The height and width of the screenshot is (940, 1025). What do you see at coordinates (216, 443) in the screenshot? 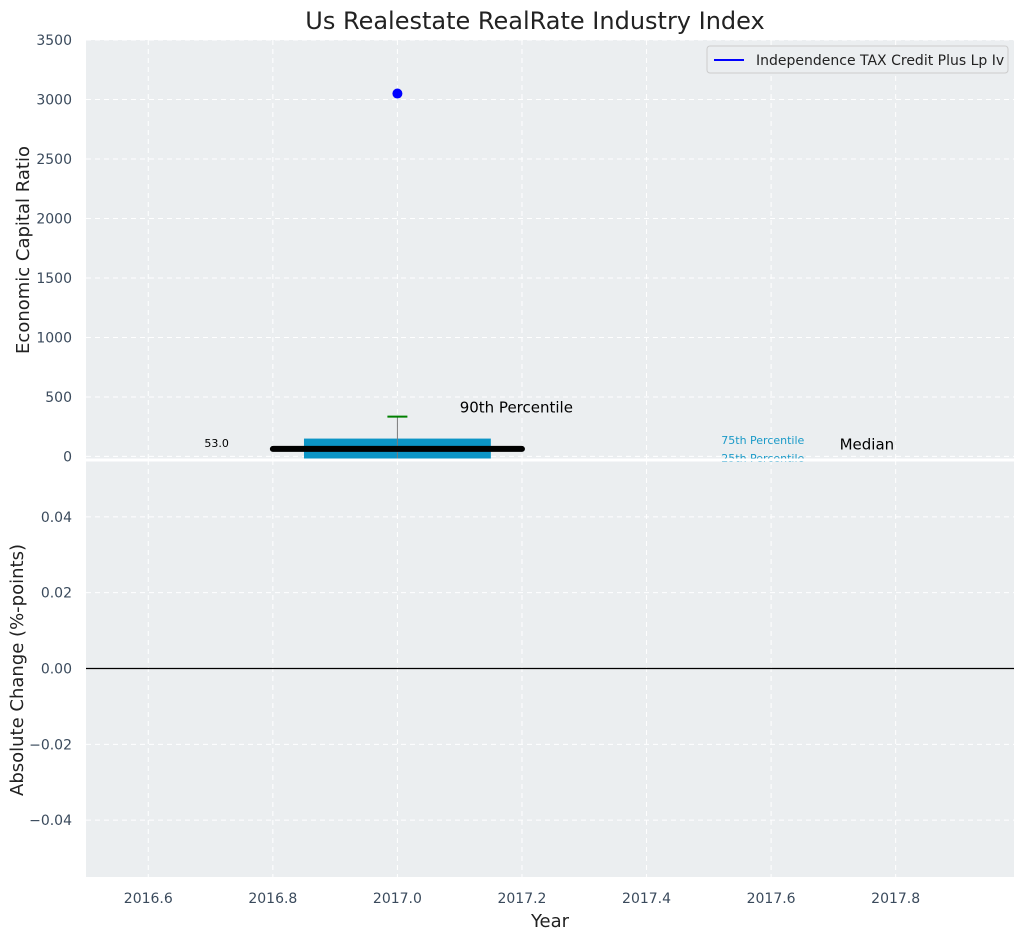
I see `median-value-label: 53.0` at bounding box center [216, 443].